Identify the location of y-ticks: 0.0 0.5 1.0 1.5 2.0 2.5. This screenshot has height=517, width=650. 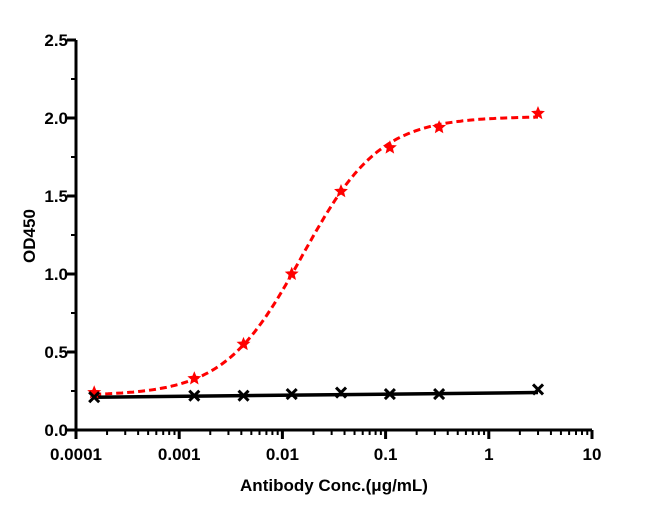
(60, 235).